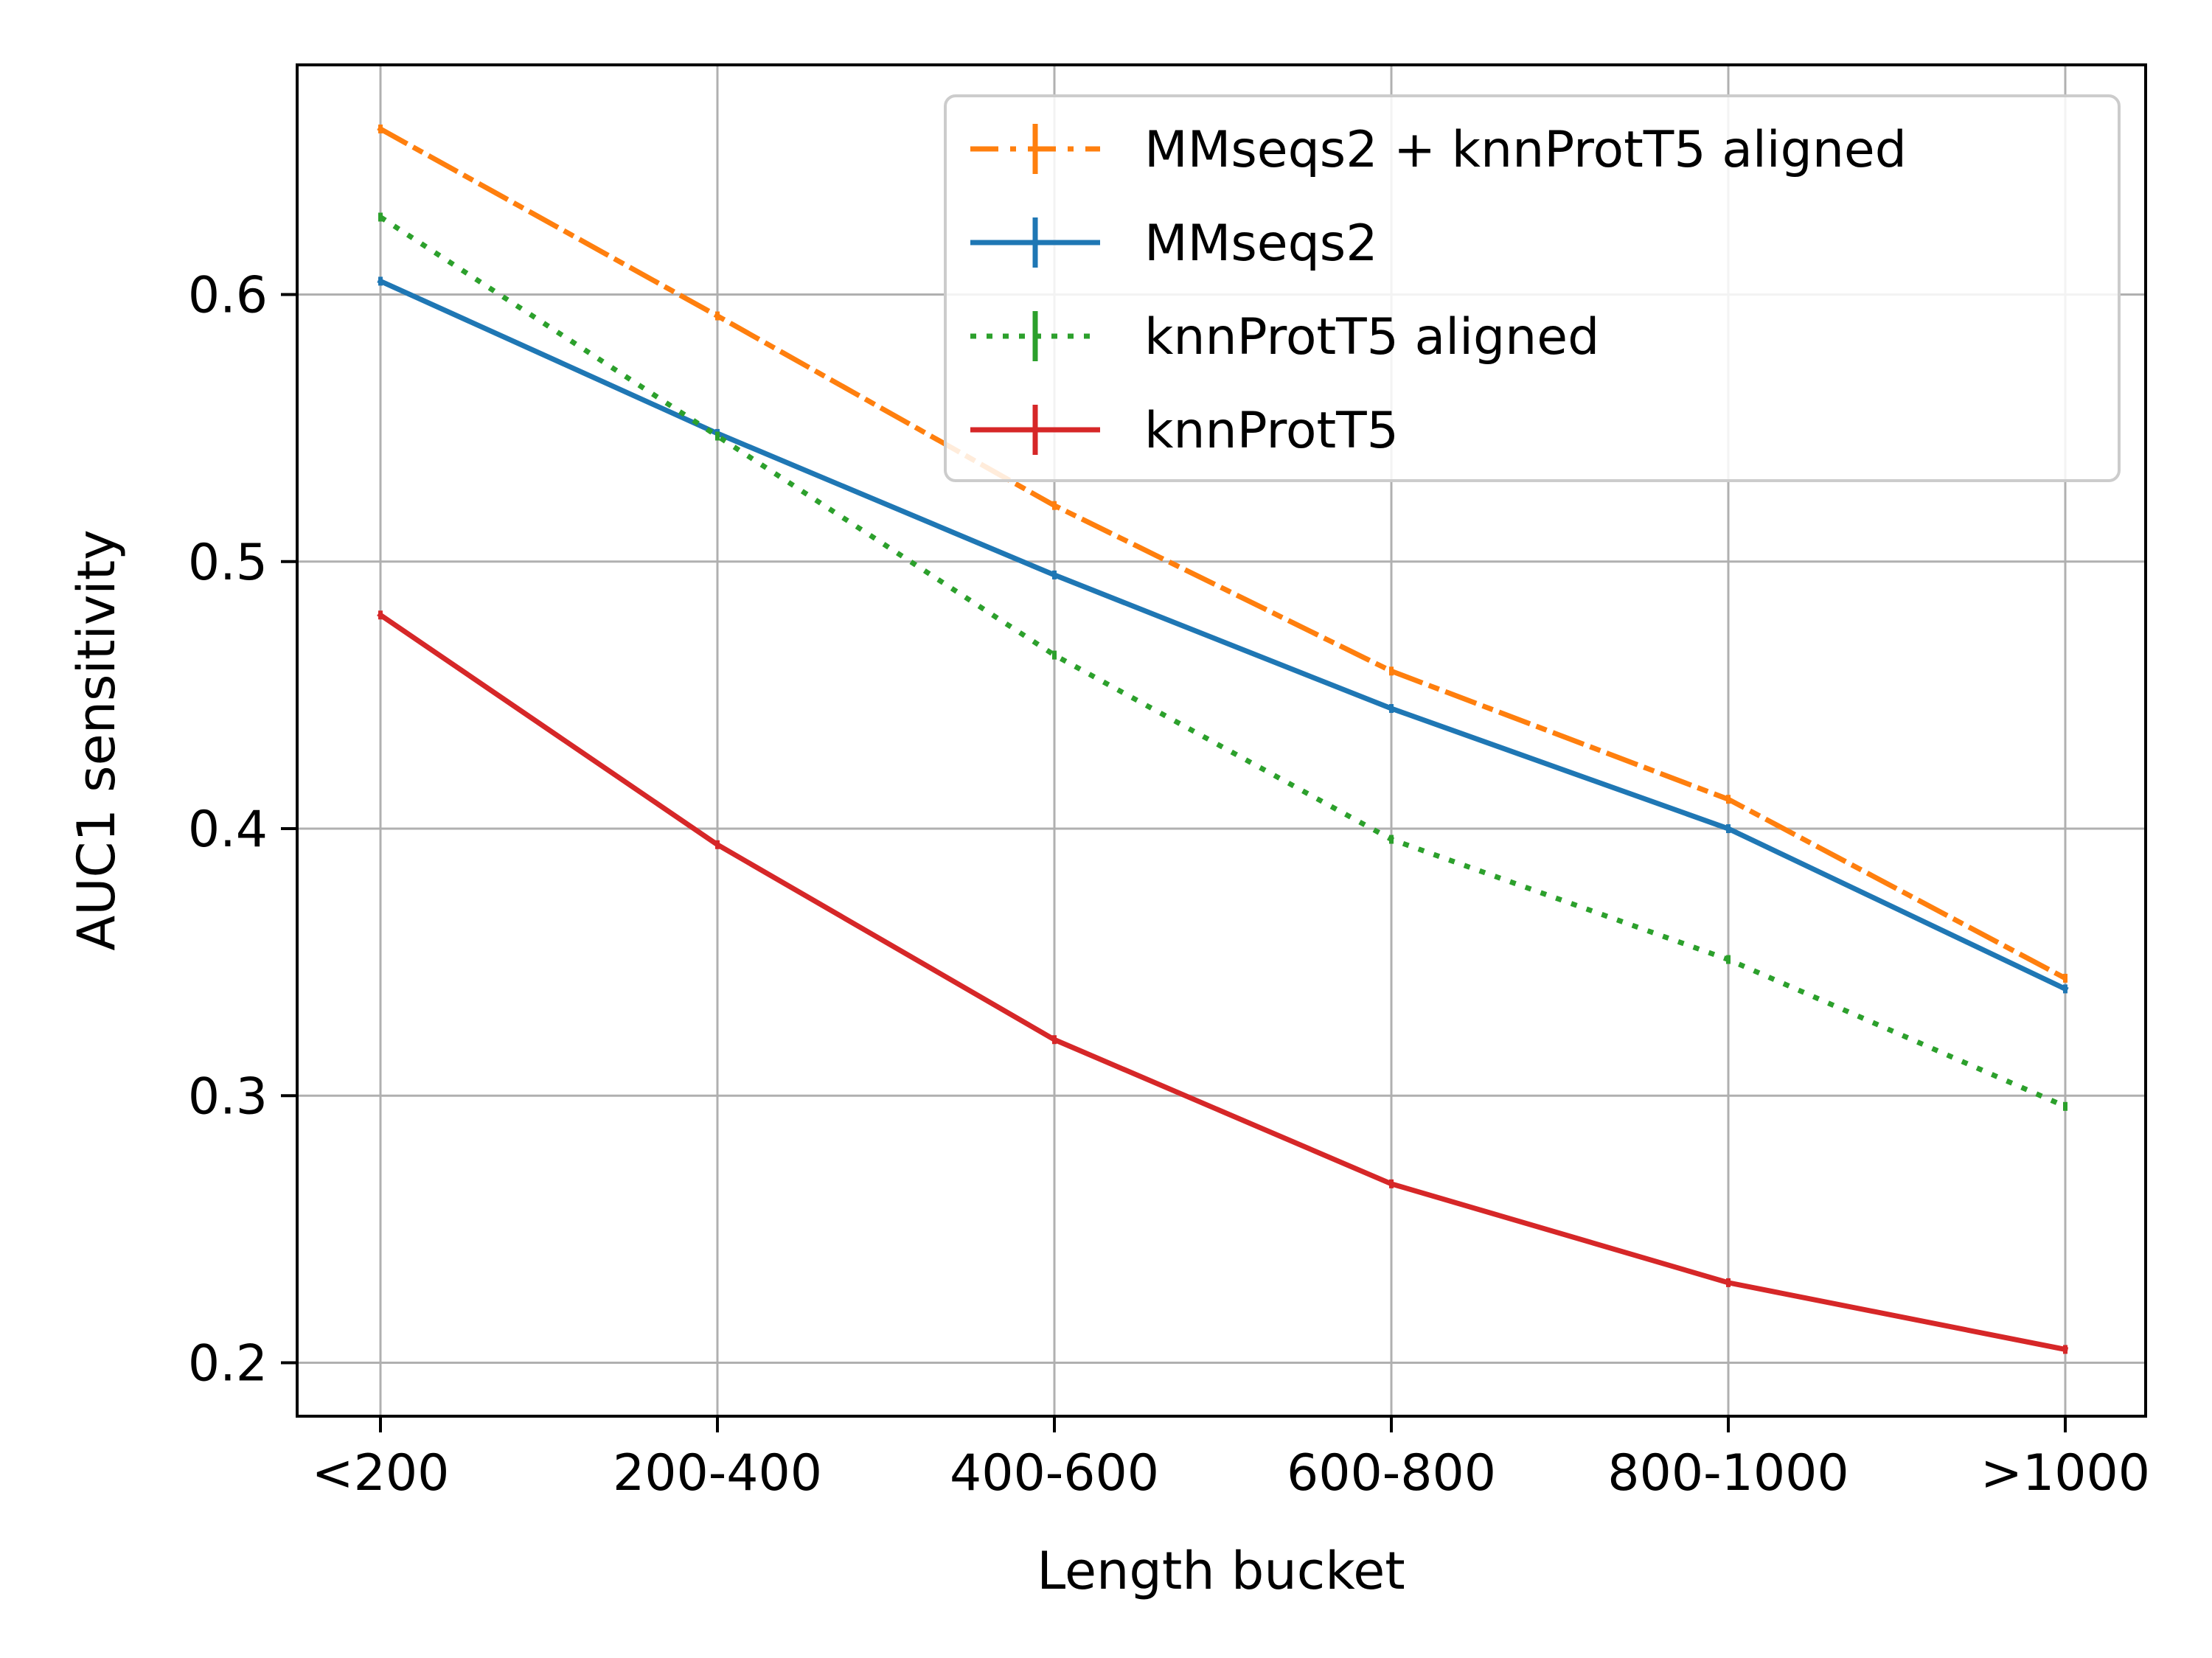 The width and height of the screenshot is (2212, 1658). Describe the element at coordinates (1054, 1473) in the screenshot. I see `x-tick-label: 400-600` at that location.